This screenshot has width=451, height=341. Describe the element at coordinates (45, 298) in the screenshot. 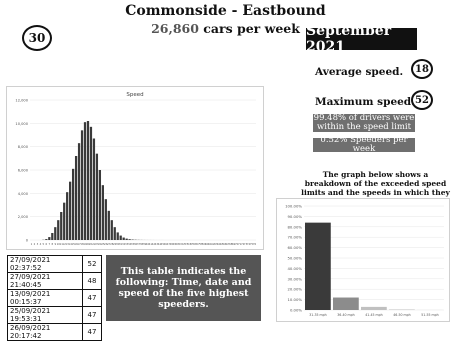

I see `speeder-datetime: 13/09/2021 00:15:37` at that location.